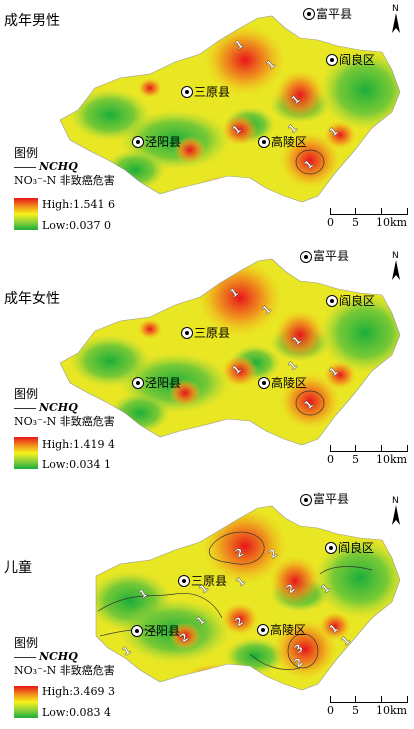  What do you see at coordinates (90, 712) in the screenshot?
I see `legend-low-value: 0.083 4` at bounding box center [90, 712].